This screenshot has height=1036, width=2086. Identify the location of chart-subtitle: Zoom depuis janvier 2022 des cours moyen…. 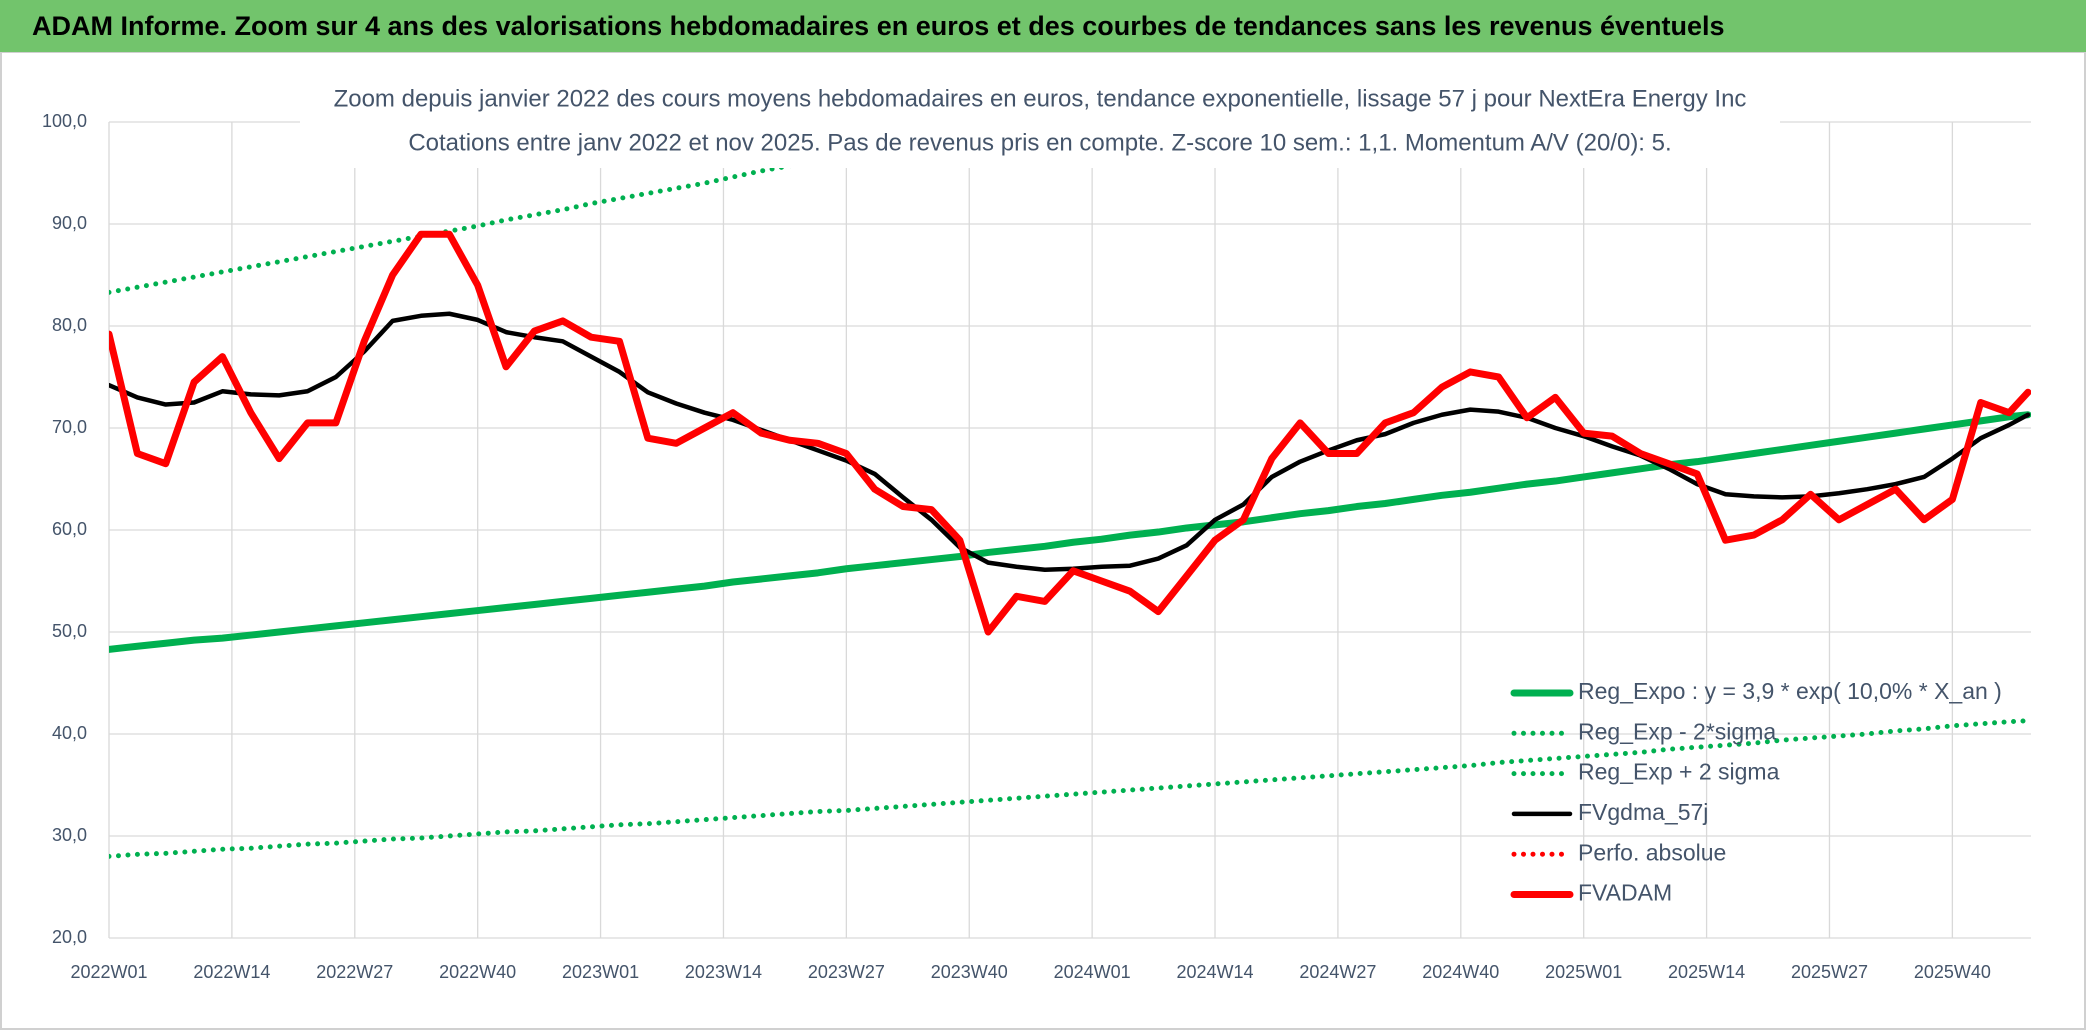
(1040, 98).